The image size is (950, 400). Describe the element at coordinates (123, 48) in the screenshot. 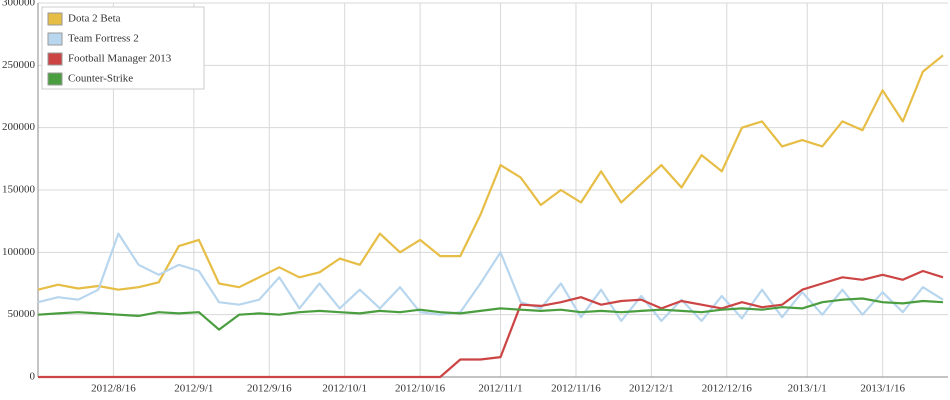

I see `legend-box` at that location.